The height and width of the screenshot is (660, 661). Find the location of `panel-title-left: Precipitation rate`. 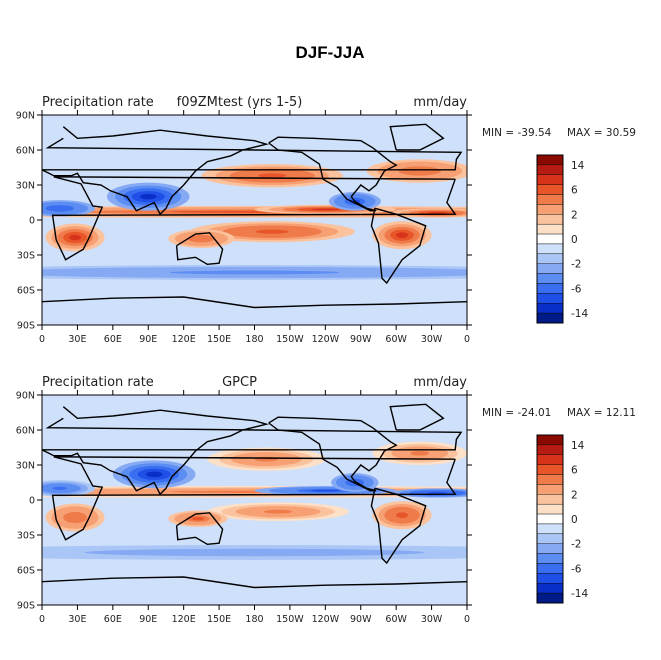

panel-title-left: Precipitation rate is located at coordinates (98, 382).